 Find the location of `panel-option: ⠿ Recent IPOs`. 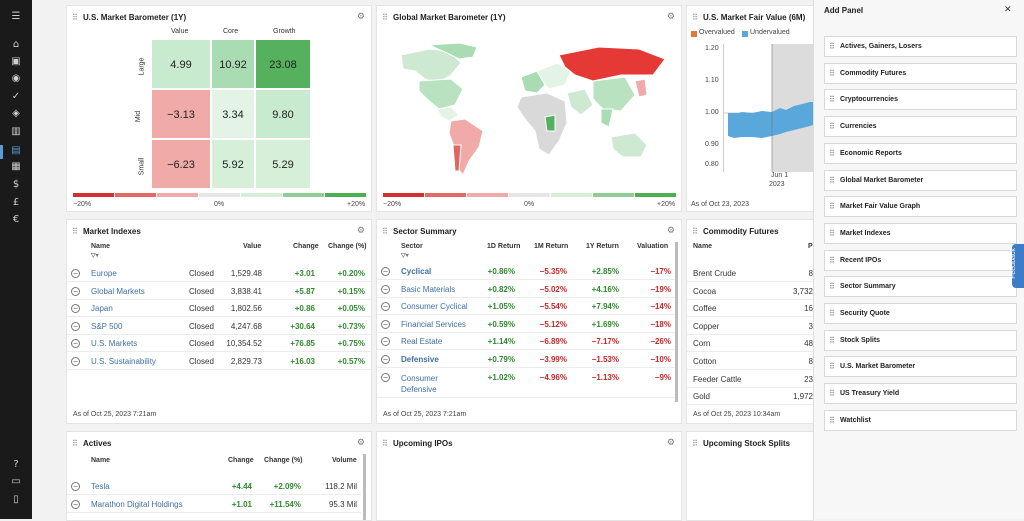

panel-option: ⠿ Recent IPOs is located at coordinates (920, 260).